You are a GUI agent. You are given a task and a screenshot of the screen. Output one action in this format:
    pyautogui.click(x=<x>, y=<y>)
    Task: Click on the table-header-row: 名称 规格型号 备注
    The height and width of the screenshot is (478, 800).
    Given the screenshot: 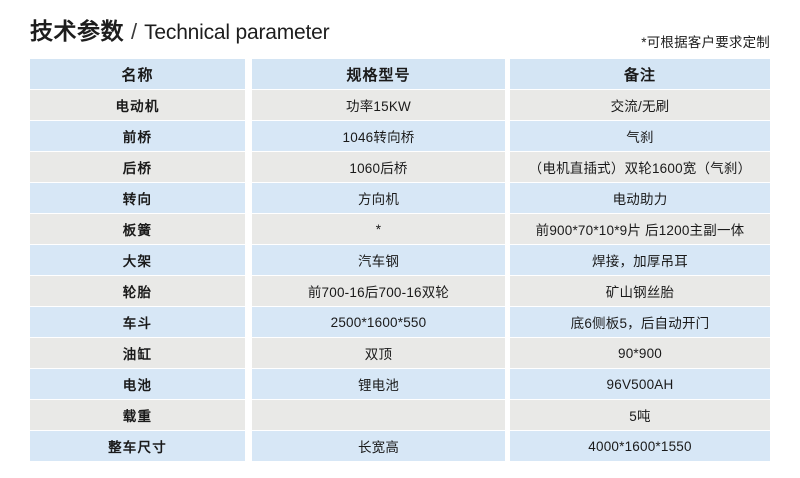 What is the action you would take?
    pyautogui.click(x=400, y=74)
    